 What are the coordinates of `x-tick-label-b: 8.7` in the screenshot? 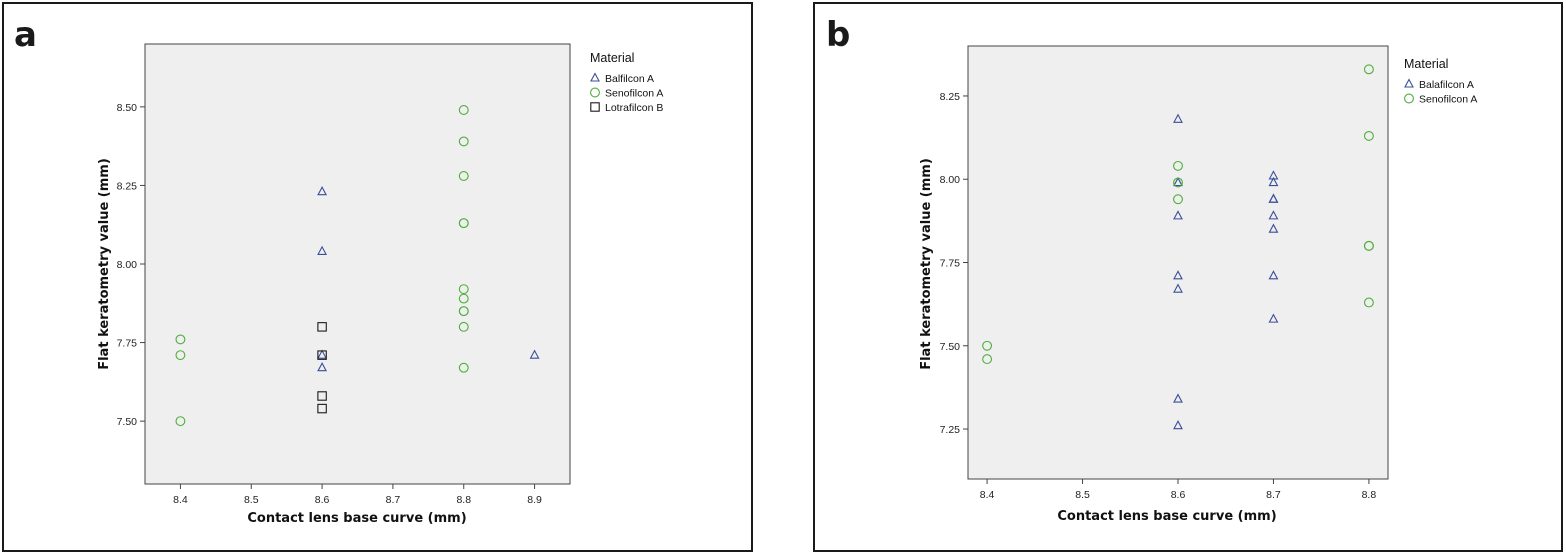 It's located at (1273, 495).